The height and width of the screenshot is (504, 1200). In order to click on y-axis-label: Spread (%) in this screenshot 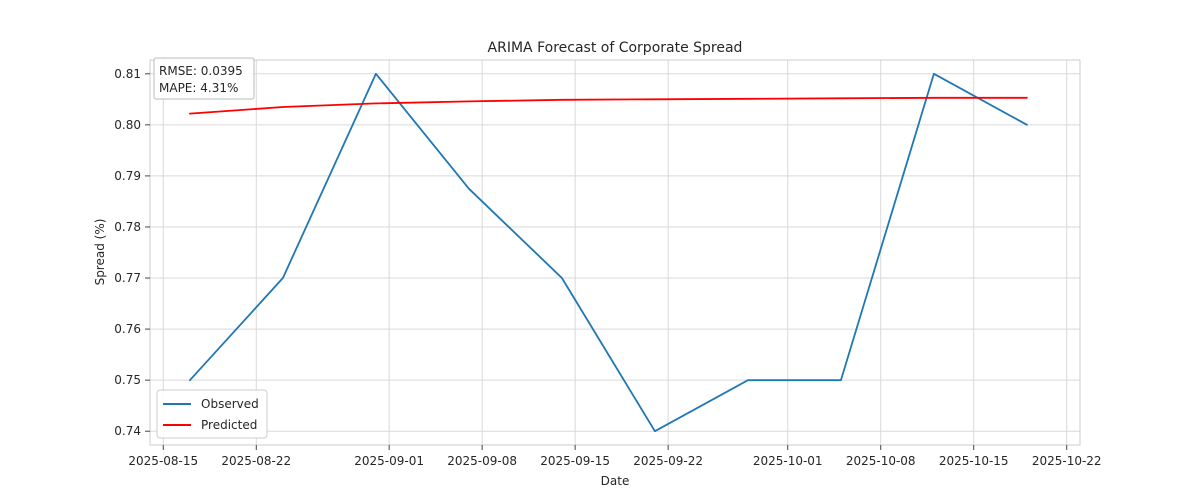, I will do `click(100, 252)`.